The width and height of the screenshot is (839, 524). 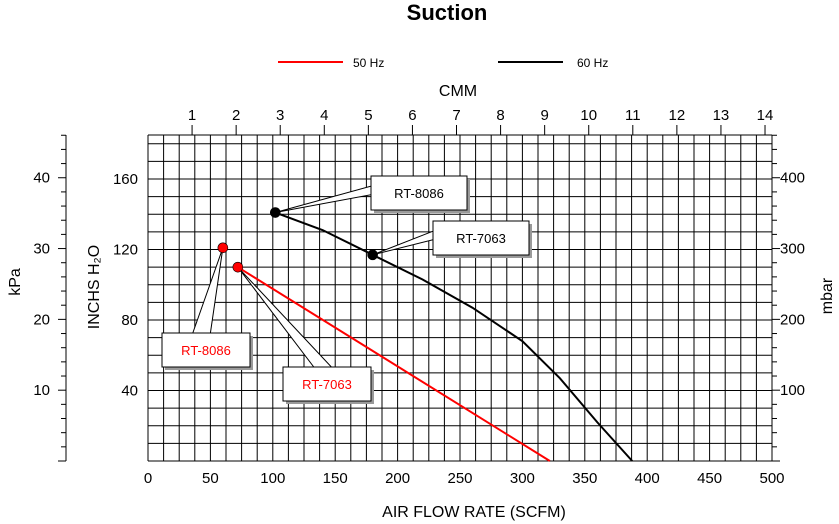 I want to click on x2-tick-label: 2, so click(x=236, y=115).